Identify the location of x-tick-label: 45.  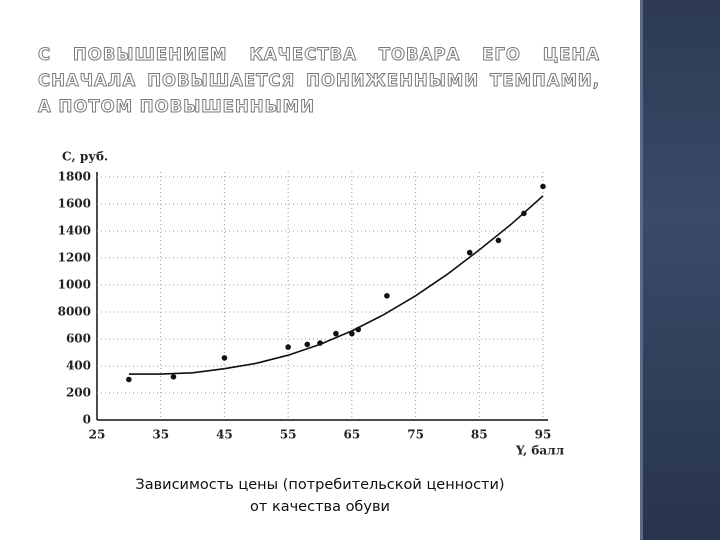
(224, 435).